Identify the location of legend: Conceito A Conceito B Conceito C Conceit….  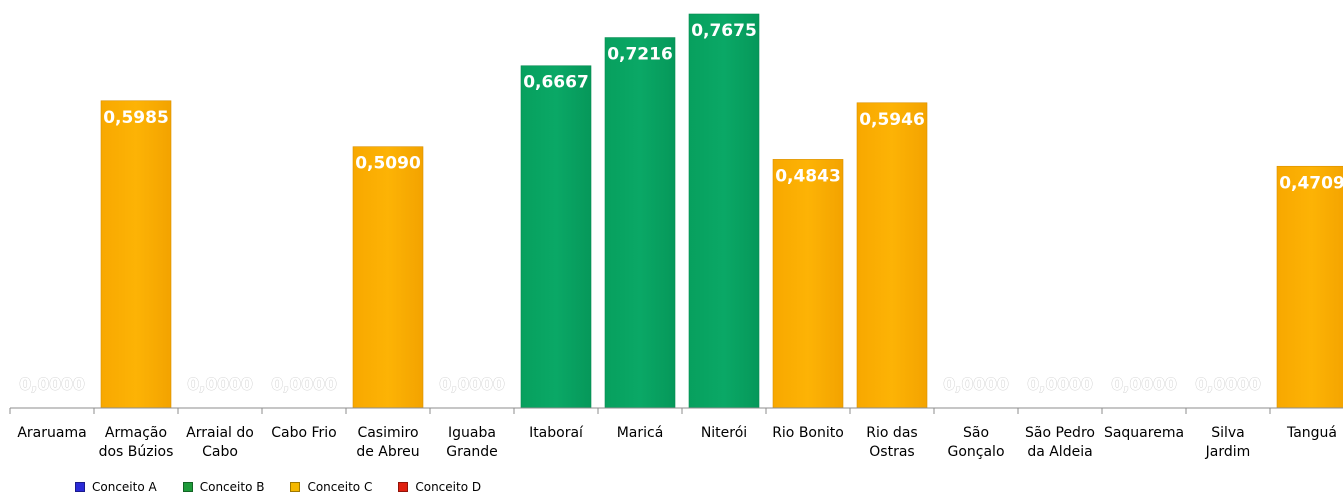
(278, 487).